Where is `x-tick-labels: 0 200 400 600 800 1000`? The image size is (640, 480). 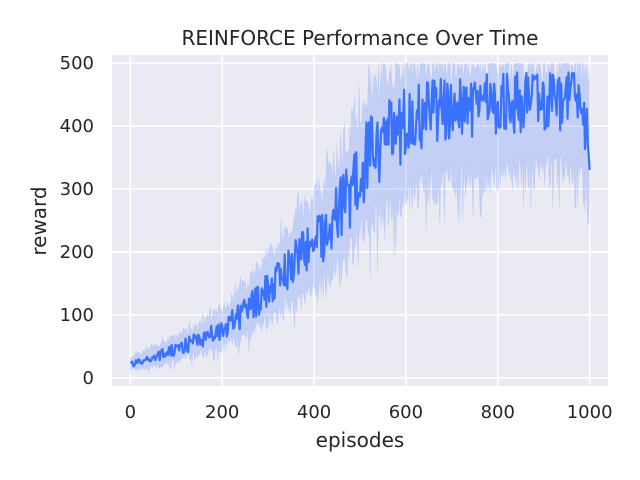 x-tick-labels: 0 200 400 600 800 1000 is located at coordinates (369, 412).